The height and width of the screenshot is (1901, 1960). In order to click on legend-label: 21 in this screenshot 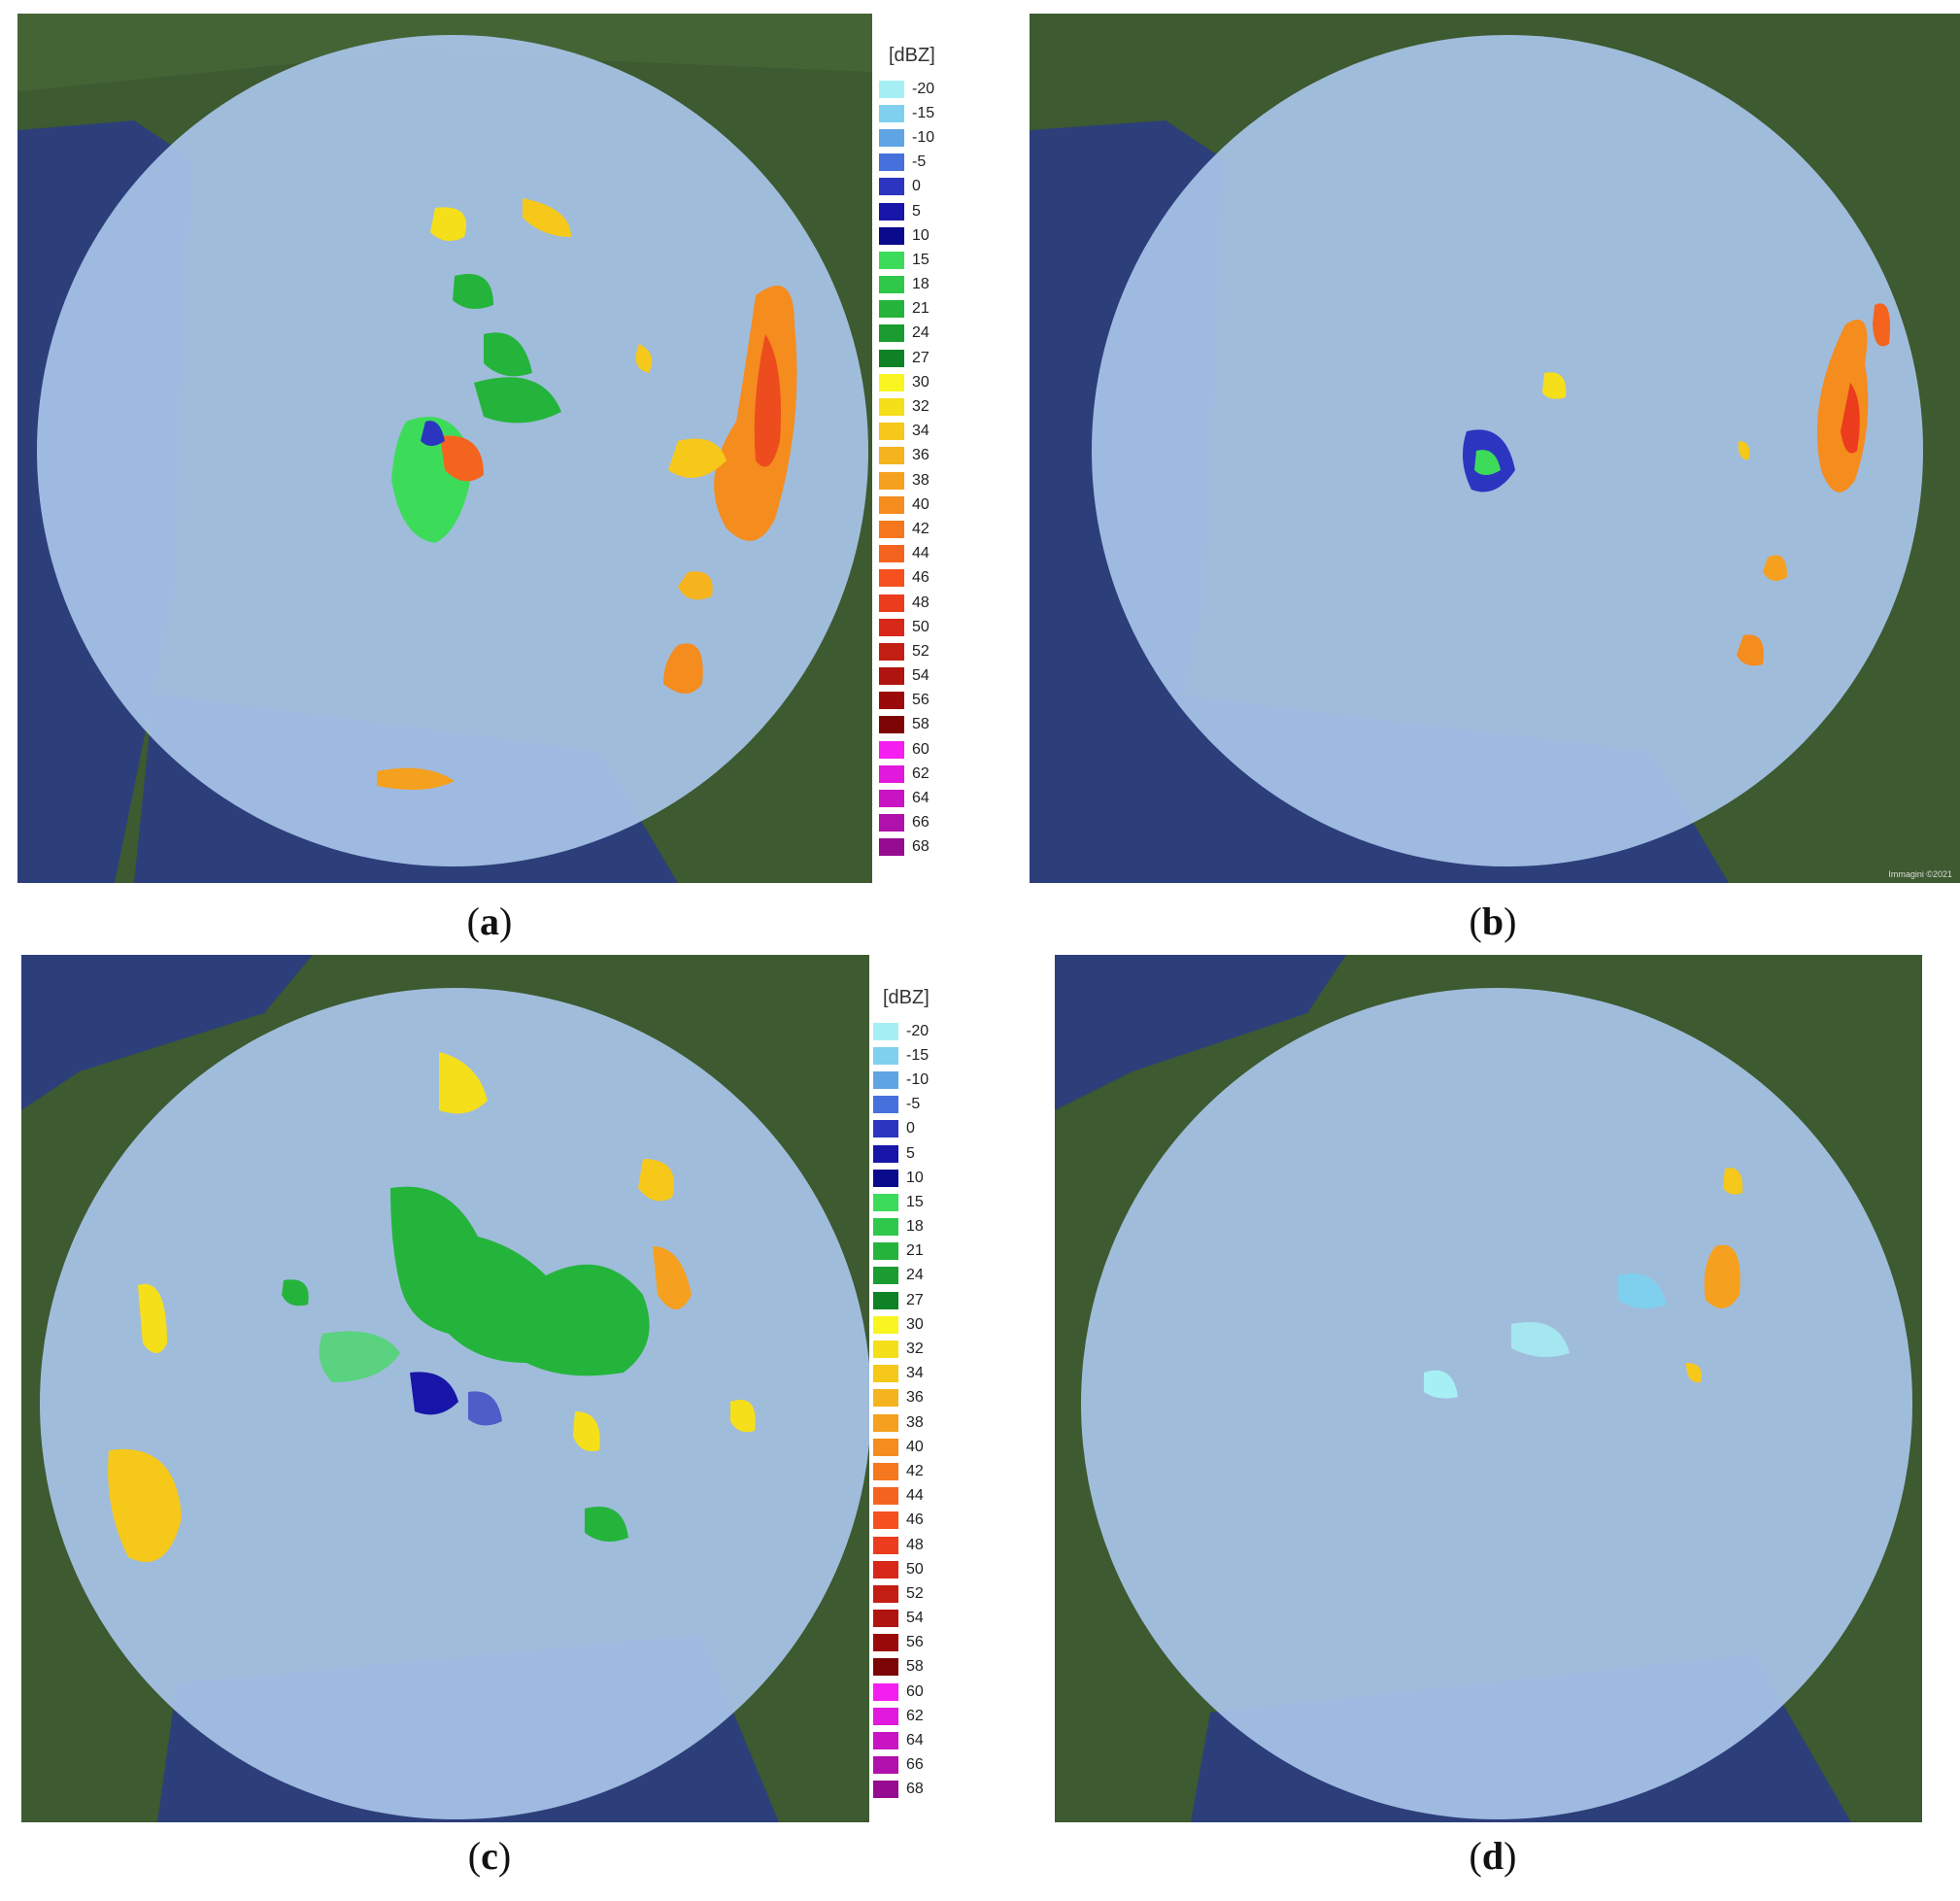, I will do `click(915, 1251)`.